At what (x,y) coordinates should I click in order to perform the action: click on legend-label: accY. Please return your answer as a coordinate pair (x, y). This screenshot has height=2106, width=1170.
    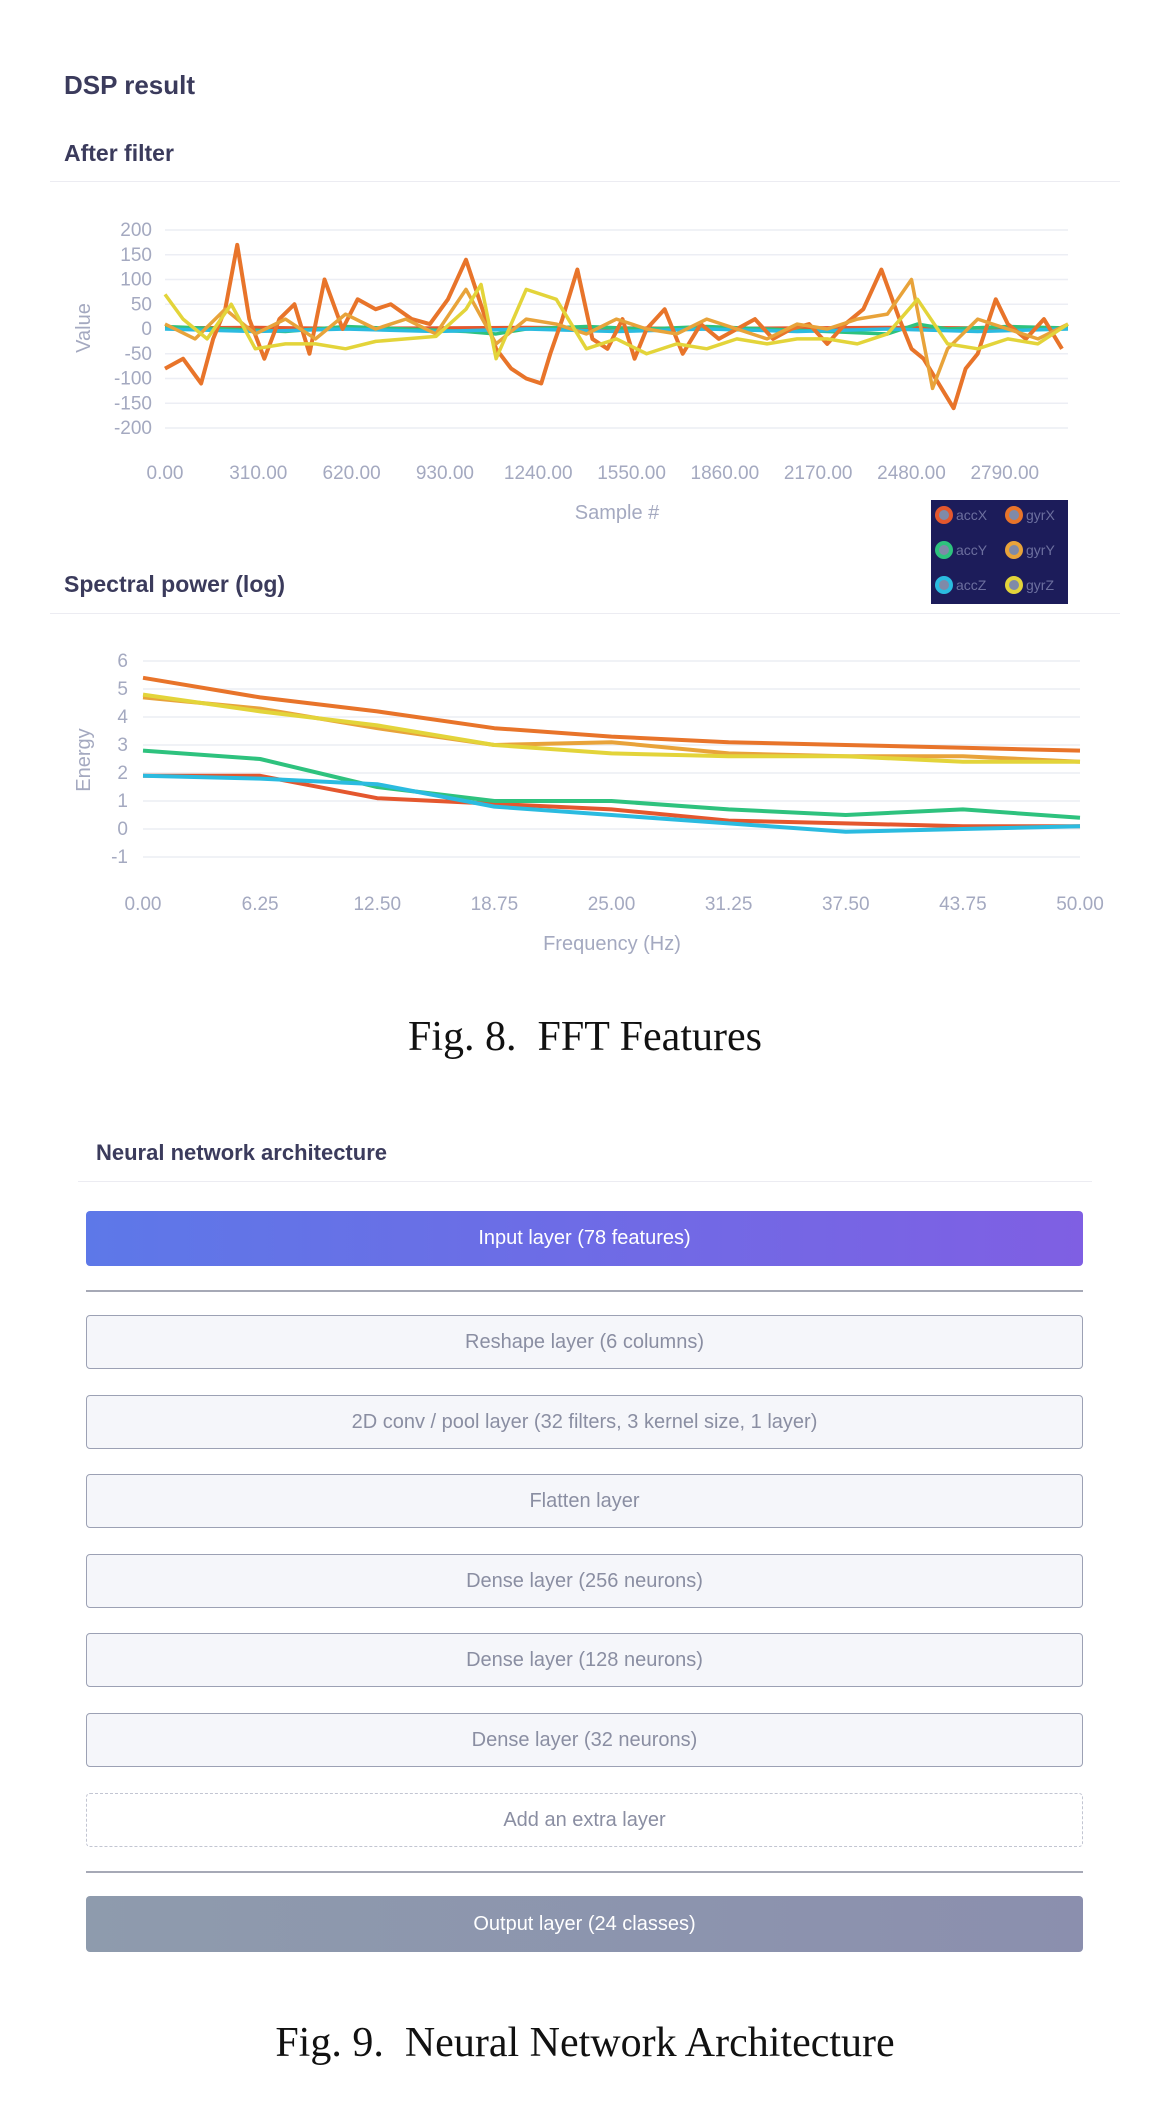
    Looking at the image, I should click on (972, 550).